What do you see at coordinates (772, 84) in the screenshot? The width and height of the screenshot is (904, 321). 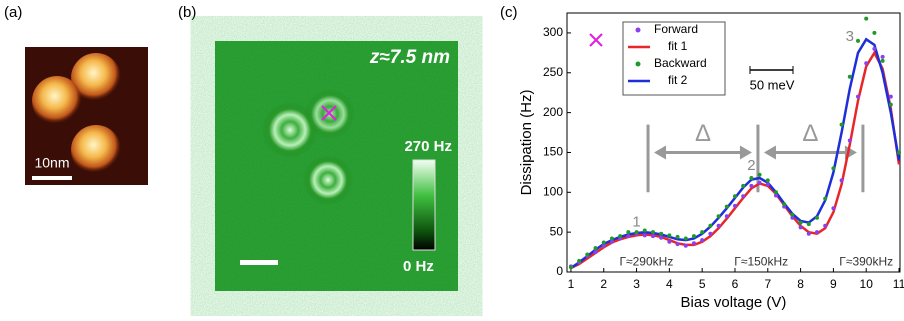 I see `energy-scale-label: 50 meV` at bounding box center [772, 84].